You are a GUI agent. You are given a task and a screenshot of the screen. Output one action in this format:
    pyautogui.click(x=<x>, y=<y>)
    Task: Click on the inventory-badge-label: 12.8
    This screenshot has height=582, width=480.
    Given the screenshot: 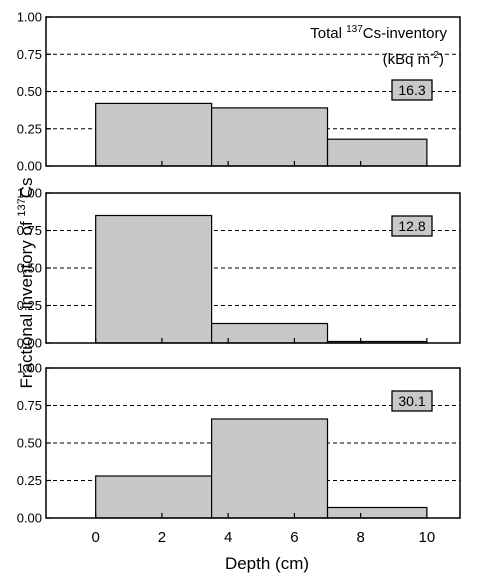 What is the action you would take?
    pyautogui.click(x=411, y=226)
    